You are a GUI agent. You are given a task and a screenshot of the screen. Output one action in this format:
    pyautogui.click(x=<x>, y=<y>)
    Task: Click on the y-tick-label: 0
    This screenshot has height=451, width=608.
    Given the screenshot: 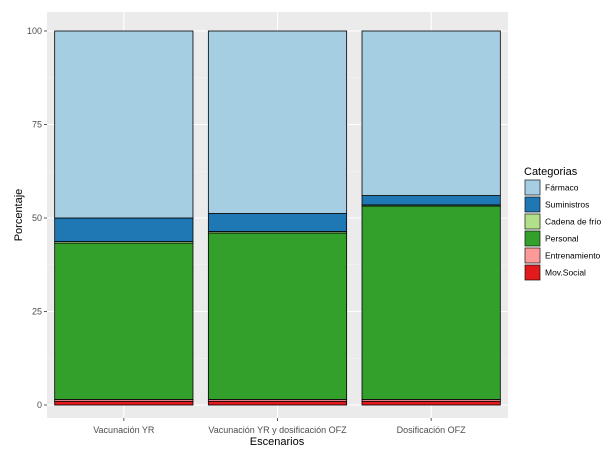 What is the action you would take?
    pyautogui.click(x=39, y=405)
    